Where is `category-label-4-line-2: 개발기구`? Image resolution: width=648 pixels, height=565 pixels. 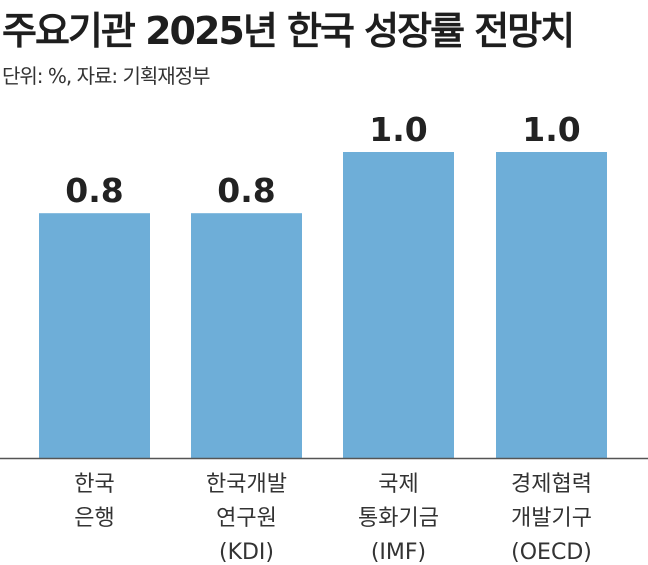 category-label-4-line-2: 개발기구 is located at coordinates (551, 518).